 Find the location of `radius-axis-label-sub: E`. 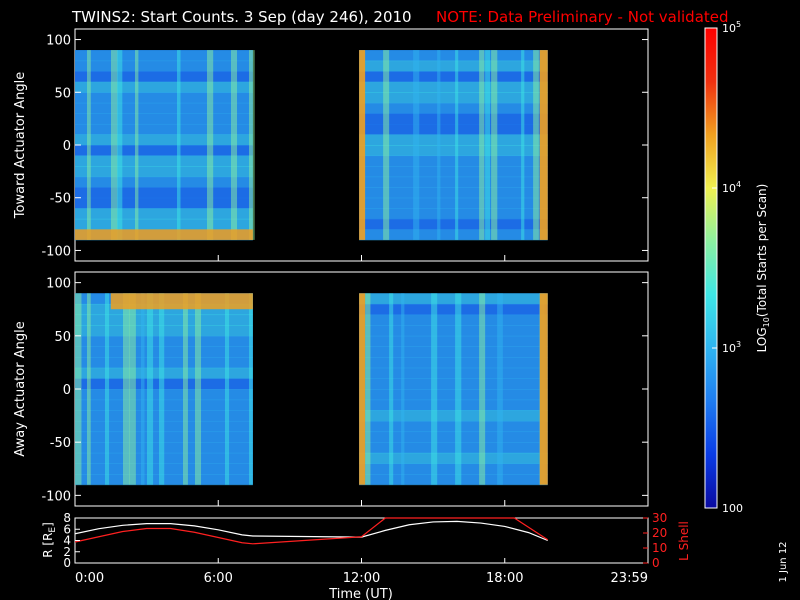

radius-axis-label-sub: E is located at coordinates (53, 530).